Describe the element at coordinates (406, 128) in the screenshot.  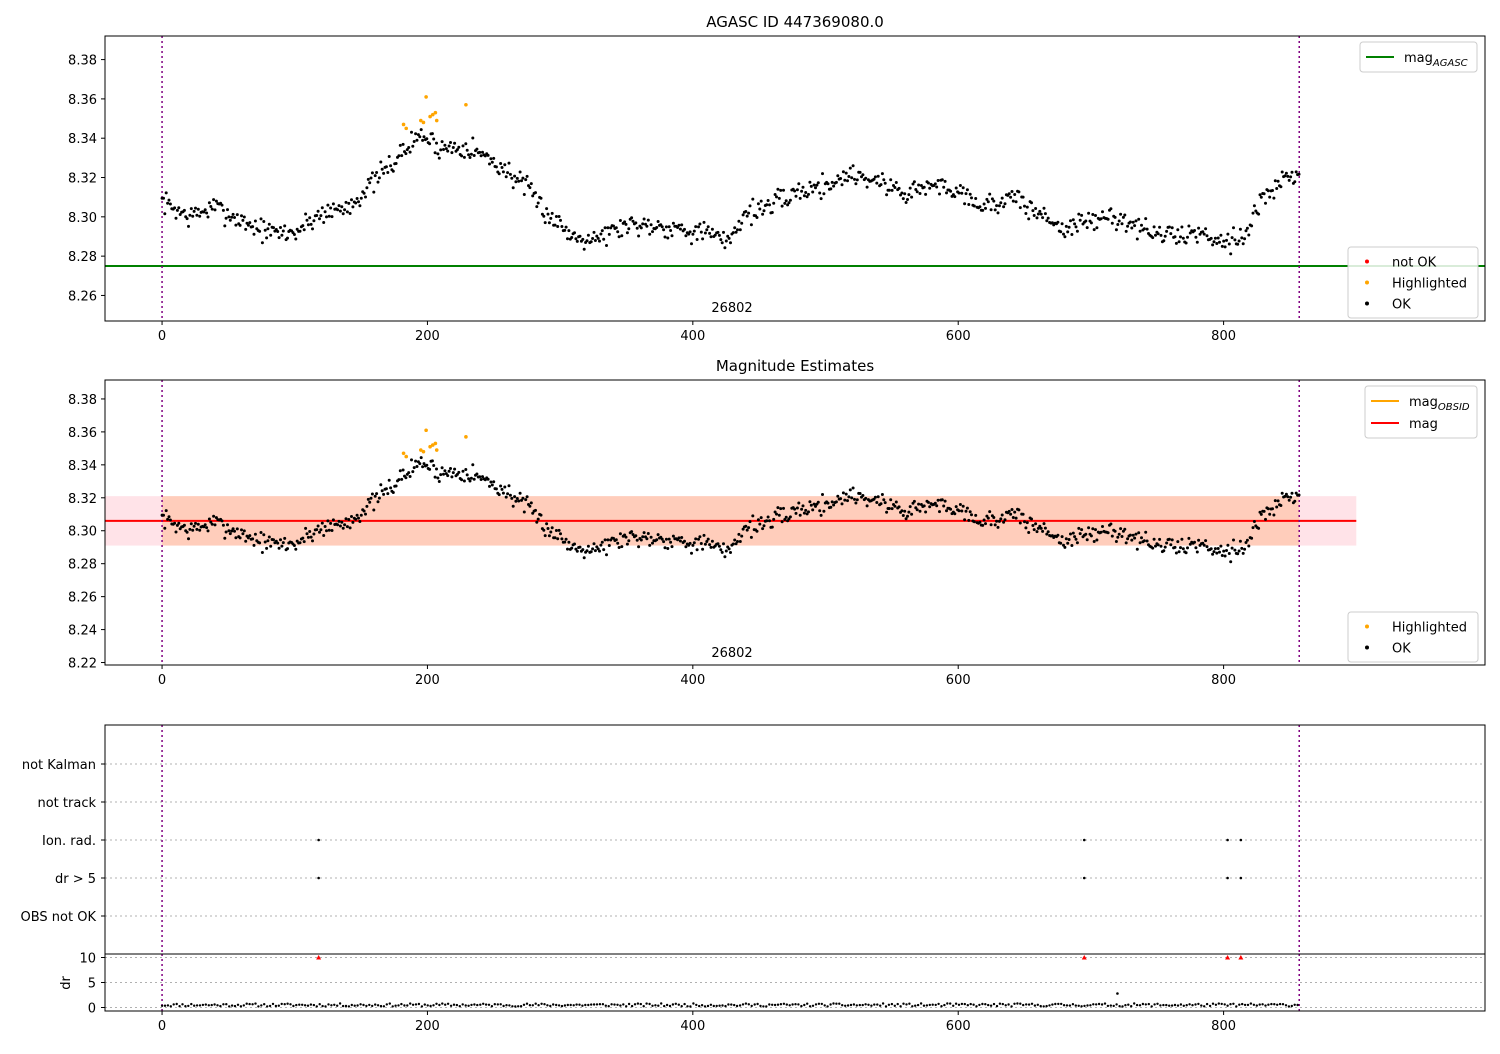
I see `highlighted-point` at that location.